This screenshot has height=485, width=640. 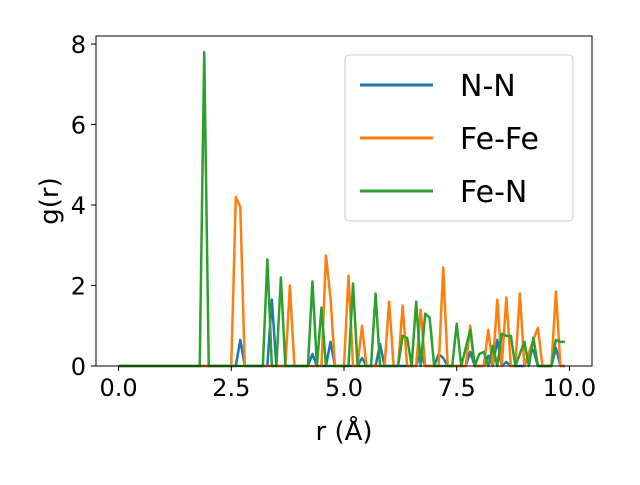 I want to click on x-tick-label: 7.5, so click(x=457, y=388).